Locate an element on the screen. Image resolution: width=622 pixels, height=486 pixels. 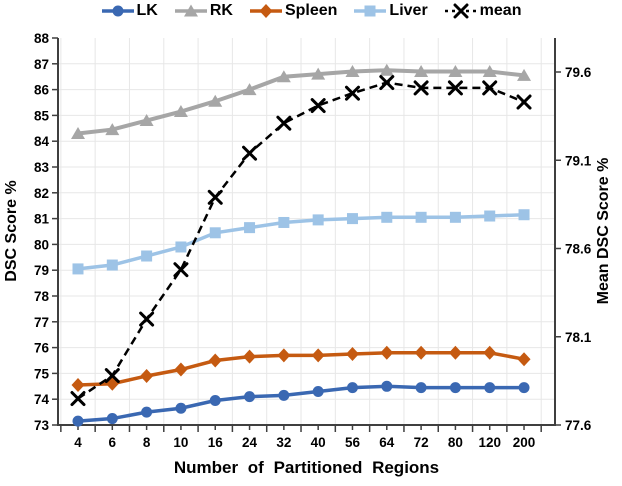
legend-item-Spleen: Spleen is located at coordinates (293, 11).